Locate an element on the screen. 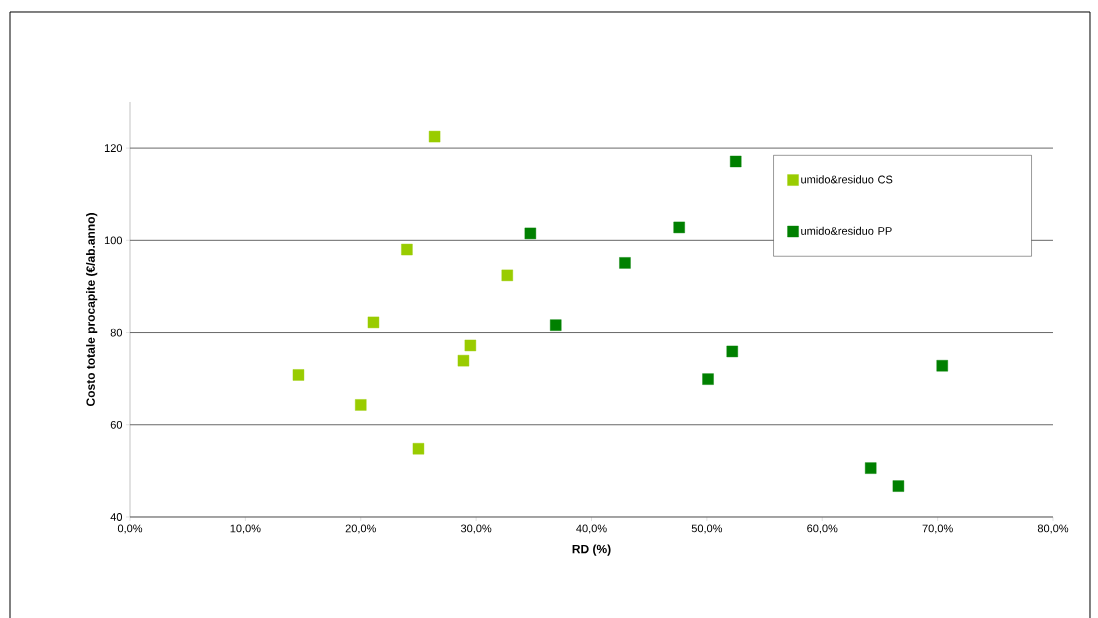 This screenshot has height=618, width=1098. y-tick-label: 60 is located at coordinates (116, 424).